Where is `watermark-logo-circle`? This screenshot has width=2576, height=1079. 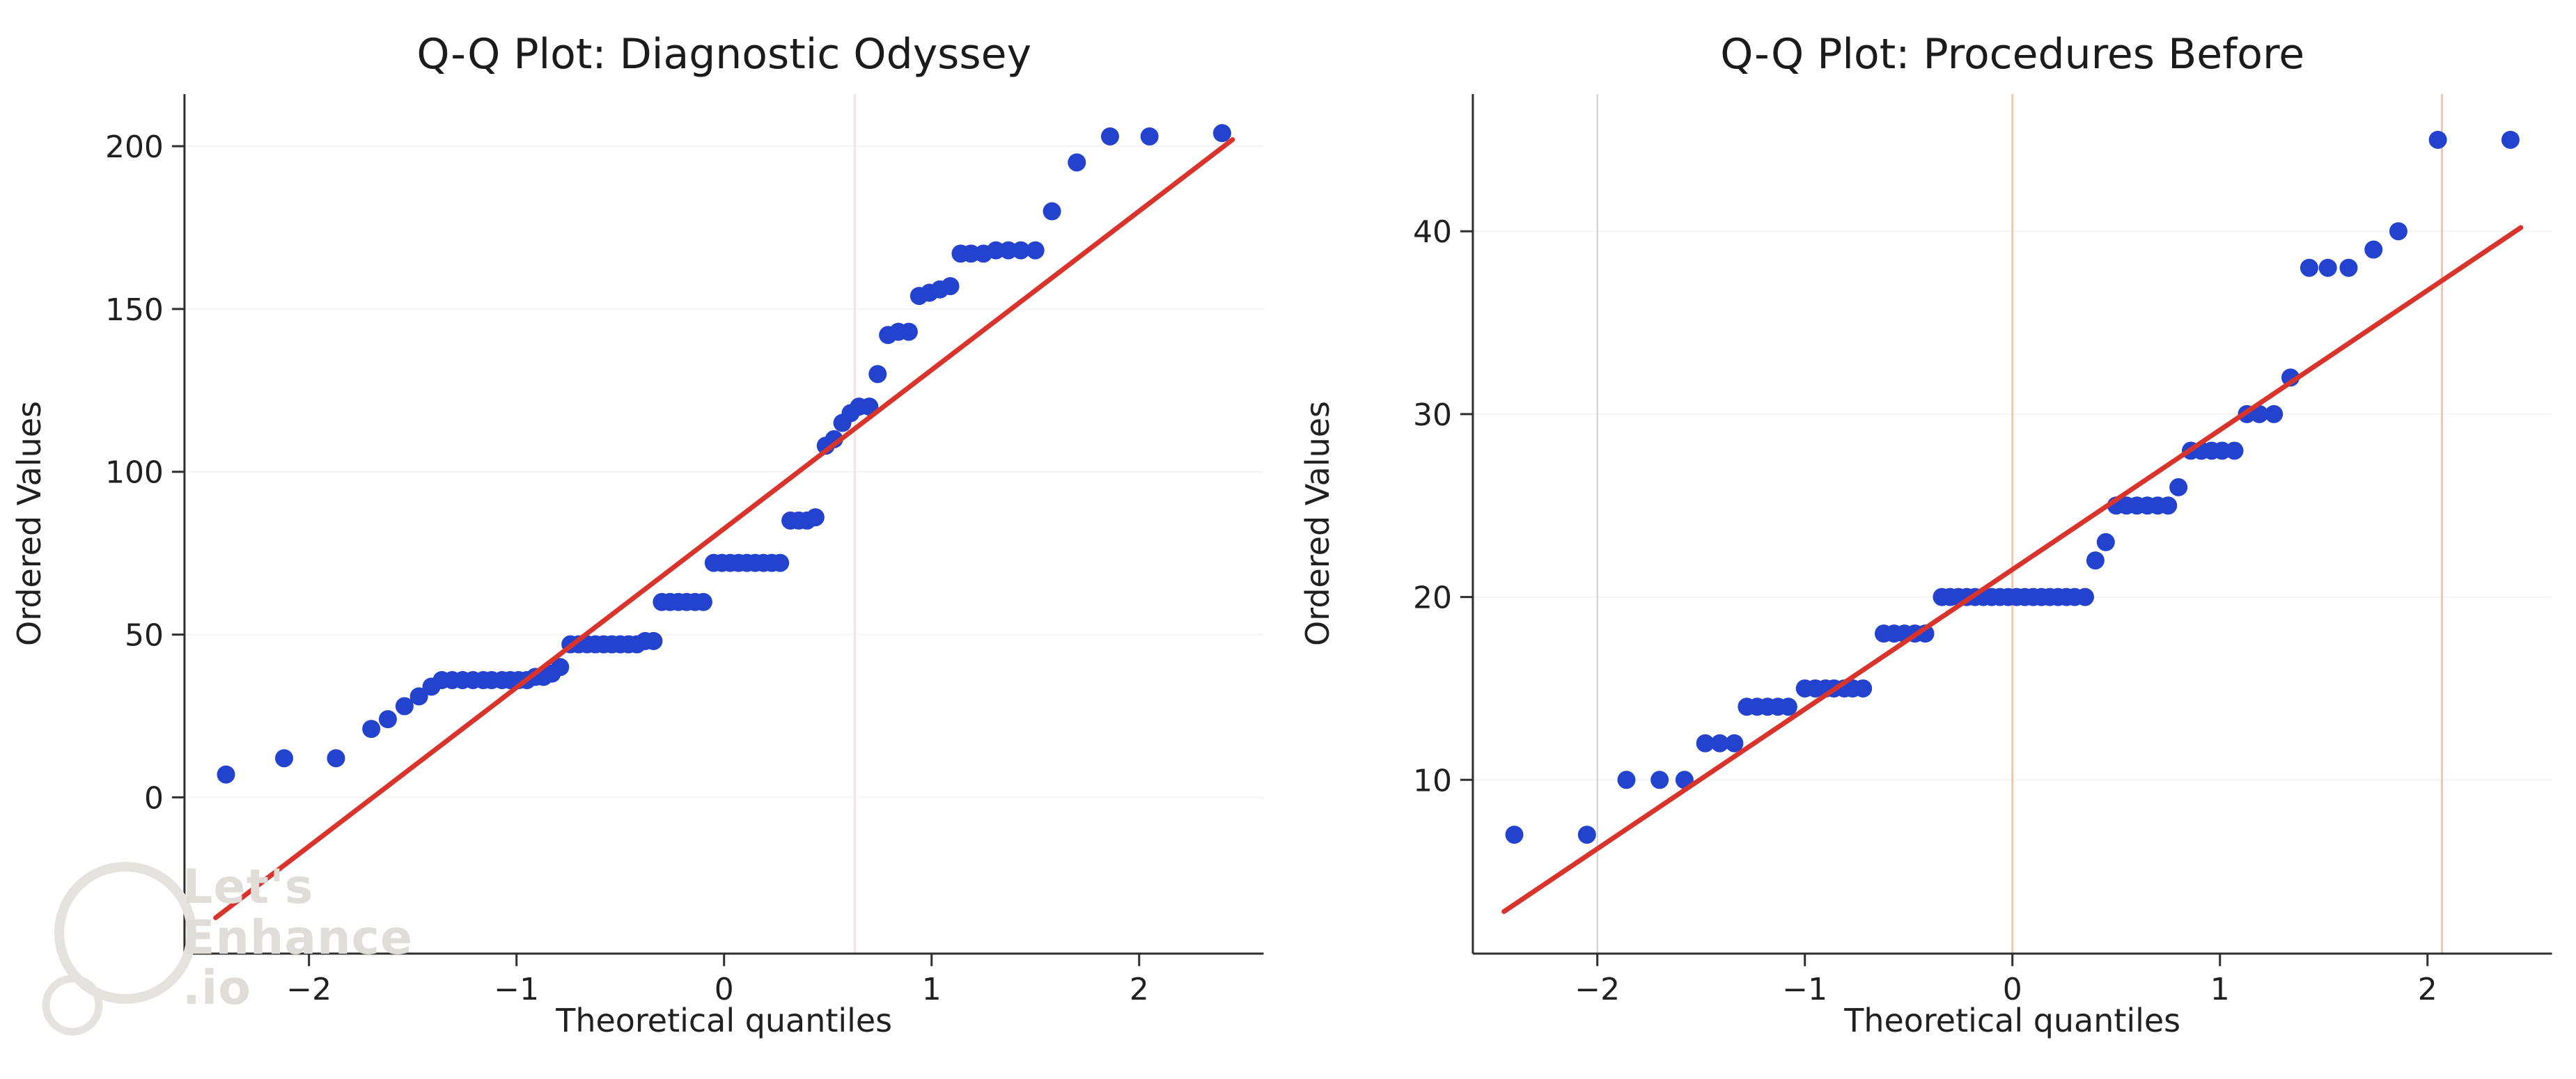 watermark-logo-circle is located at coordinates (125, 933).